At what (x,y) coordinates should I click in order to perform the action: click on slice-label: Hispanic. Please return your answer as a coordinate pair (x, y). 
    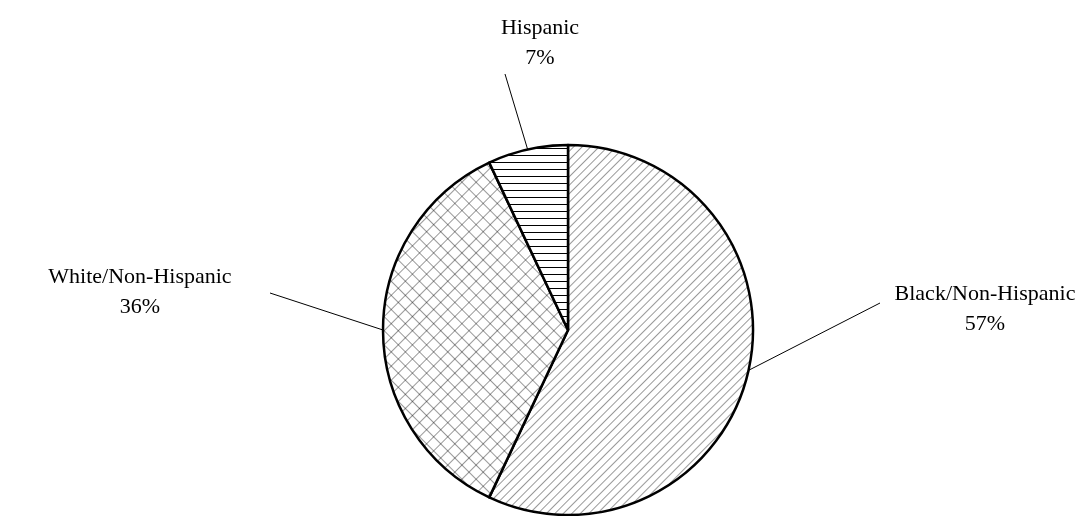
    Looking at the image, I should click on (540, 26).